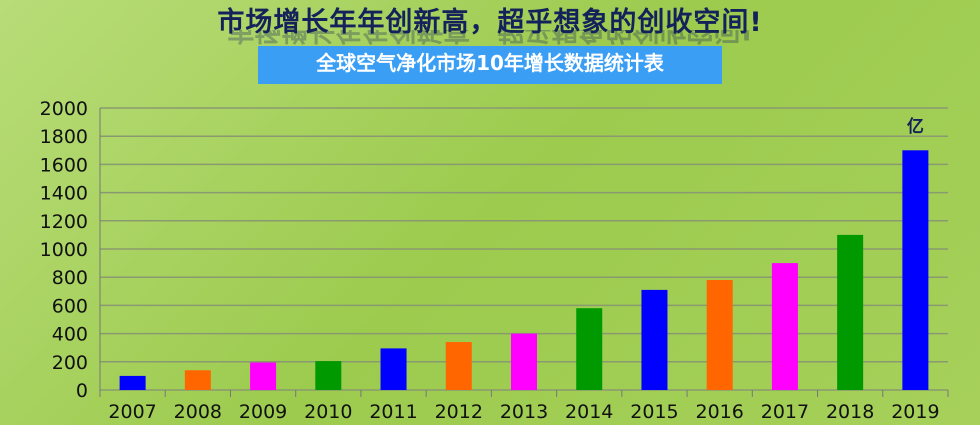 The width and height of the screenshot is (980, 425). Describe the element at coordinates (328, 375) in the screenshot. I see `bar-2010` at that location.